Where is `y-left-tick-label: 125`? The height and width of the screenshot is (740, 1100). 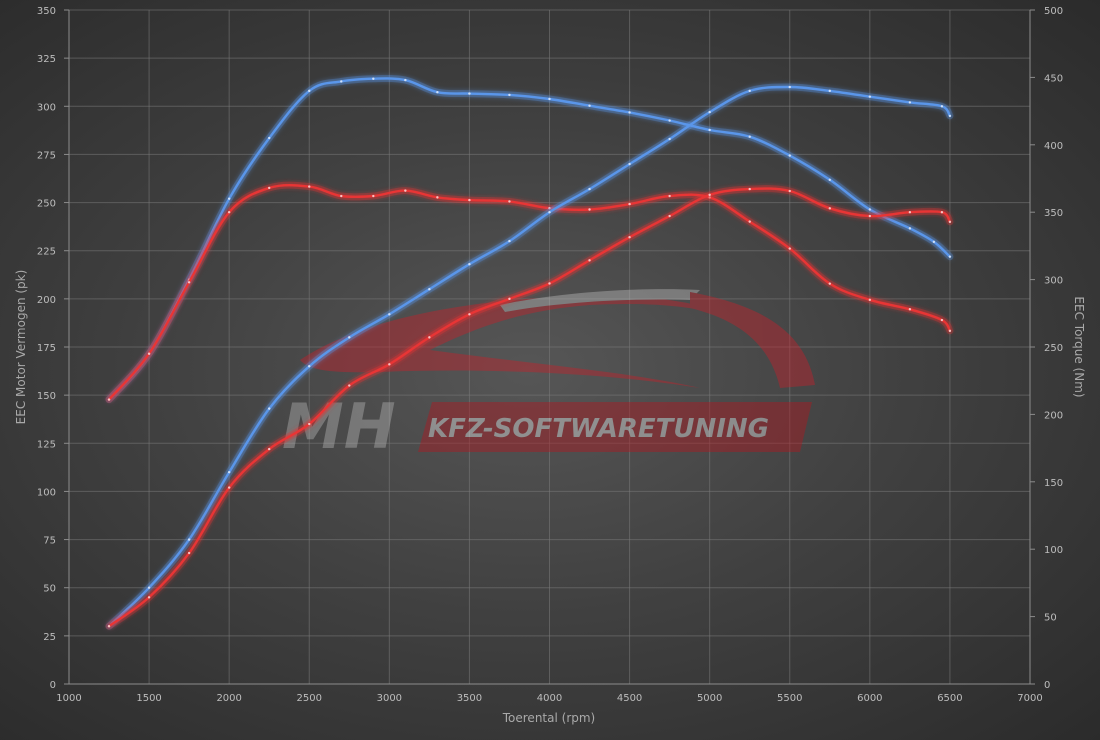 y-left-tick-label: 125 is located at coordinates (46, 444).